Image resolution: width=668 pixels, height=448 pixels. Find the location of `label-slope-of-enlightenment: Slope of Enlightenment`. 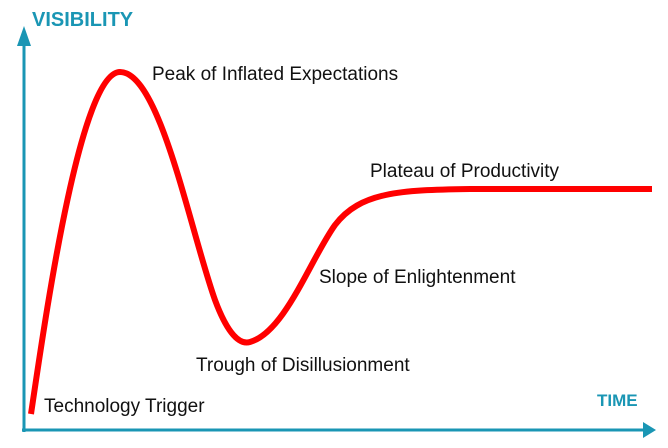

label-slope-of-enlightenment: Slope of Enlightenment is located at coordinates (417, 277).